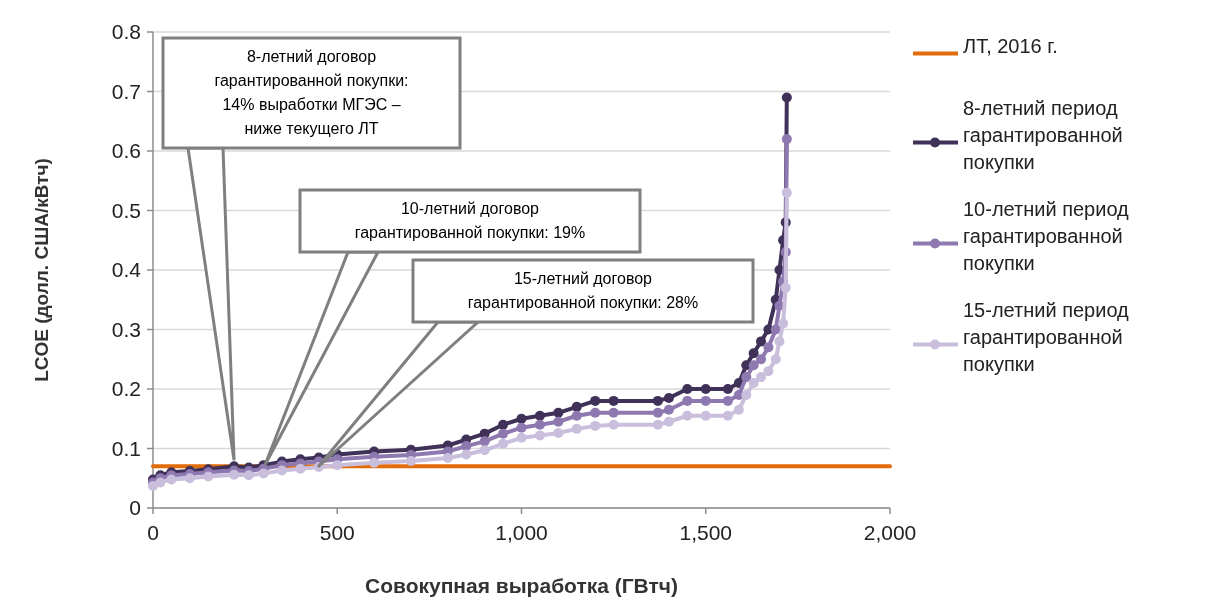 Image resolution: width=1231 pixels, height=610 pixels. What do you see at coordinates (890, 532) in the screenshot?
I see `x-tick-label: 2,000` at bounding box center [890, 532].